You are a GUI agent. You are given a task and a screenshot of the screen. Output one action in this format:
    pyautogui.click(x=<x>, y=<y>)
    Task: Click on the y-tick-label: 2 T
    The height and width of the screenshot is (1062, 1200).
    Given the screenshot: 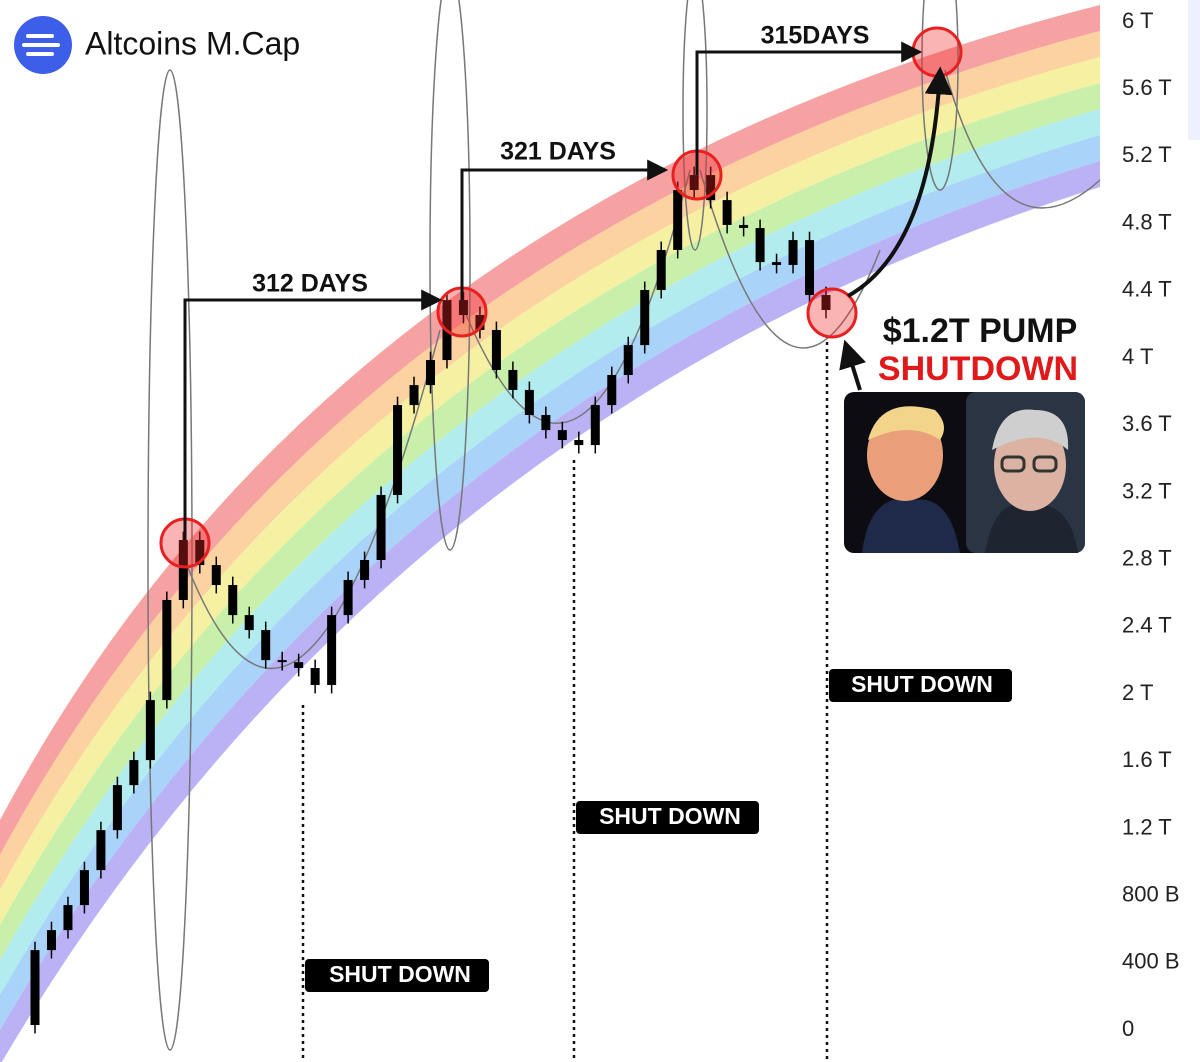 What is the action you would take?
    pyautogui.click(x=1137, y=692)
    